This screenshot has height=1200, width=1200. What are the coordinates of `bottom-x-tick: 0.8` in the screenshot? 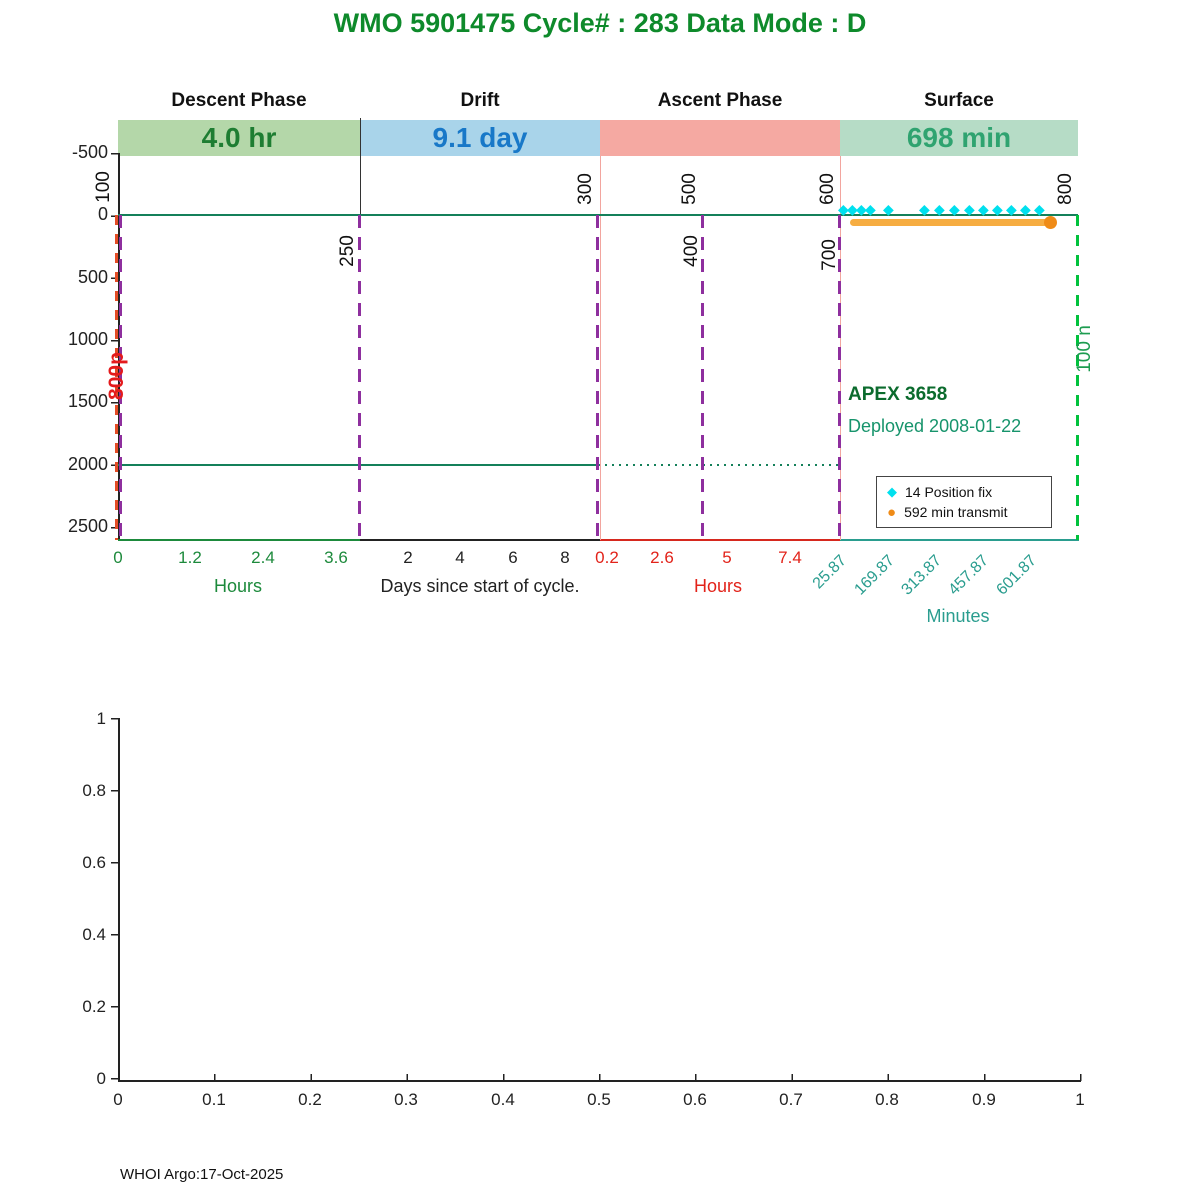 It's located at (887, 1099).